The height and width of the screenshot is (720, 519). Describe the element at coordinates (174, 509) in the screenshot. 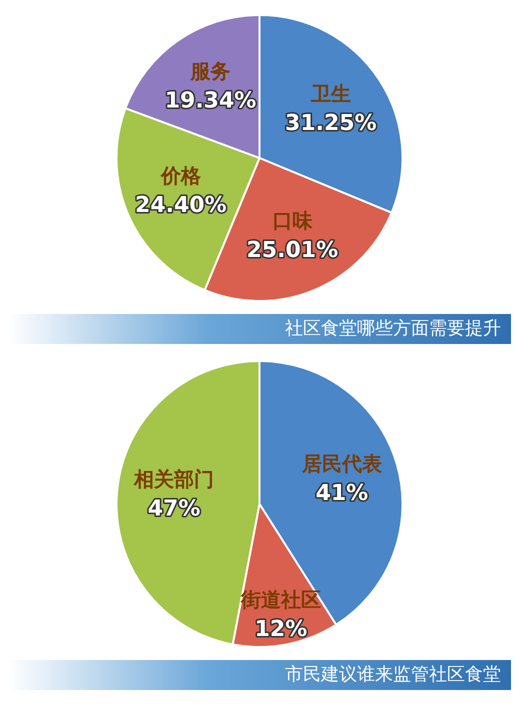

I see `data-label: 47%` at that location.